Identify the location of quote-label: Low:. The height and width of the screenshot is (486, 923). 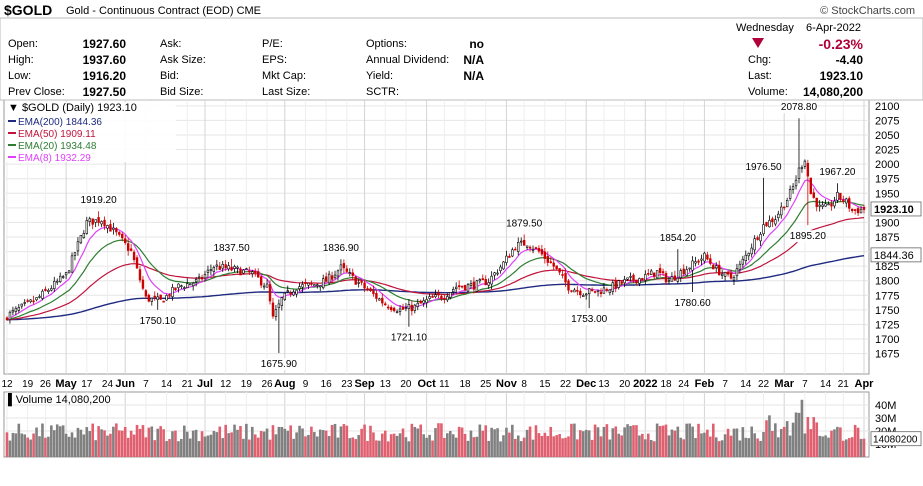
(20, 76).